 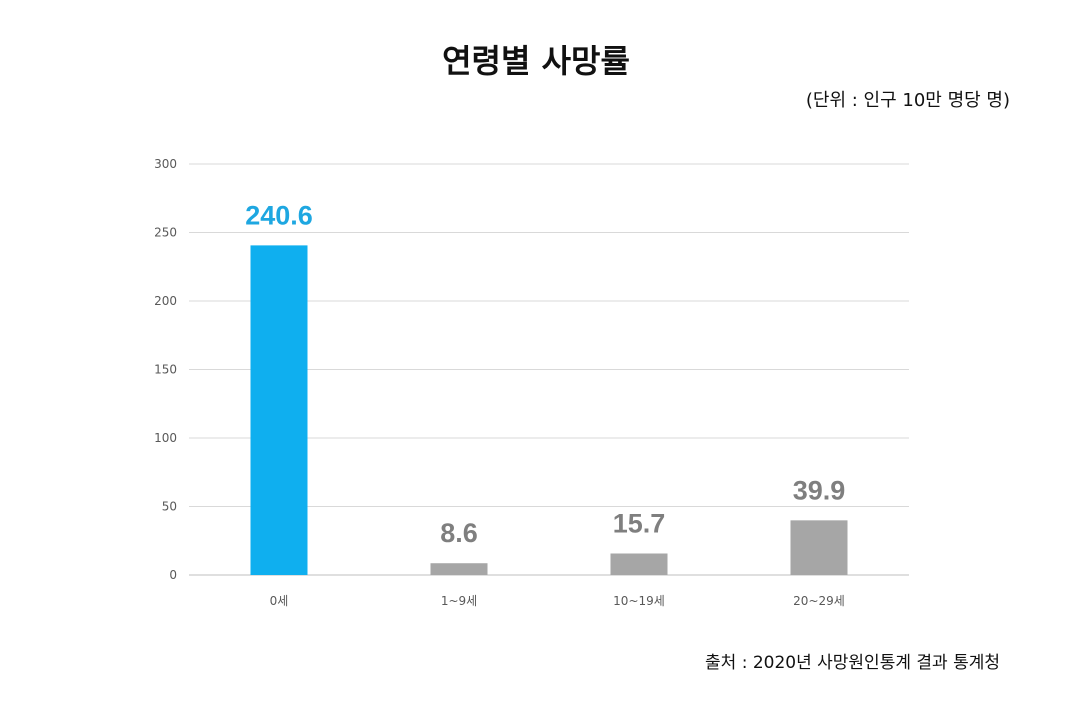 What do you see at coordinates (819, 601) in the screenshot?
I see `category-label: 20~29세` at bounding box center [819, 601].